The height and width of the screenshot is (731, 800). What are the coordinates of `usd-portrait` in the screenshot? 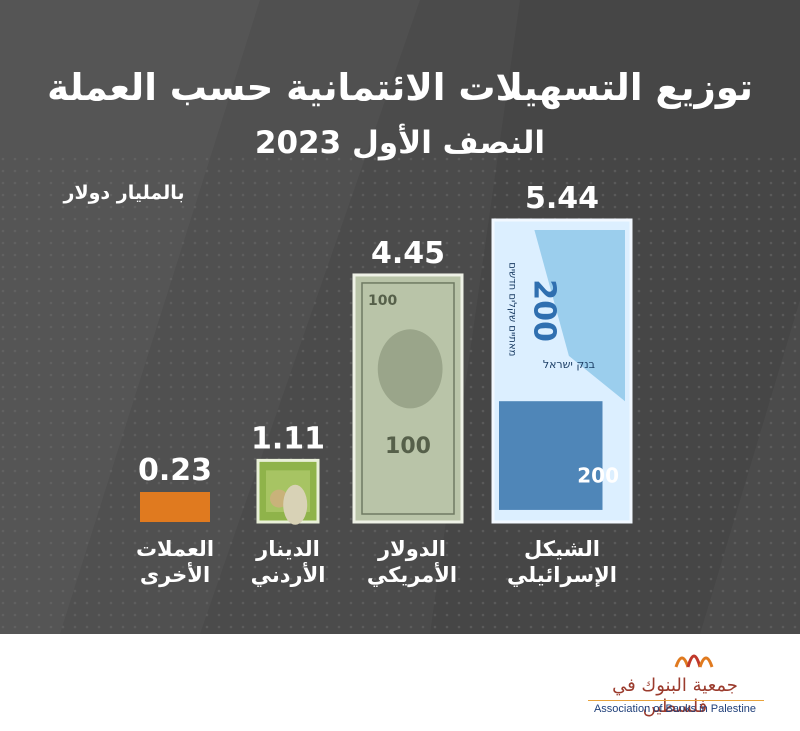 It's located at (410, 369).